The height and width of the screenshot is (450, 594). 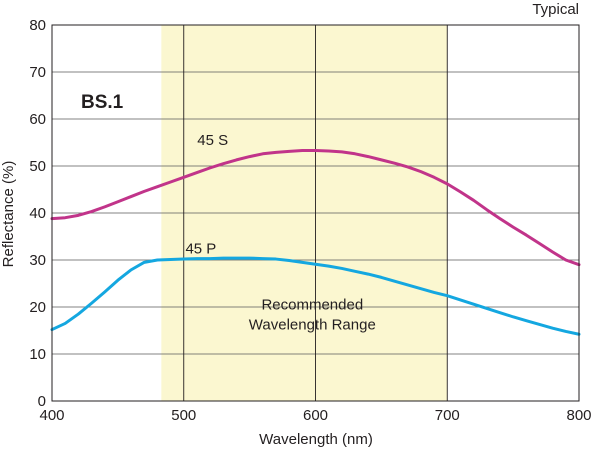 What do you see at coordinates (42, 401) in the screenshot?
I see `y-tick-label-0: 0` at bounding box center [42, 401].